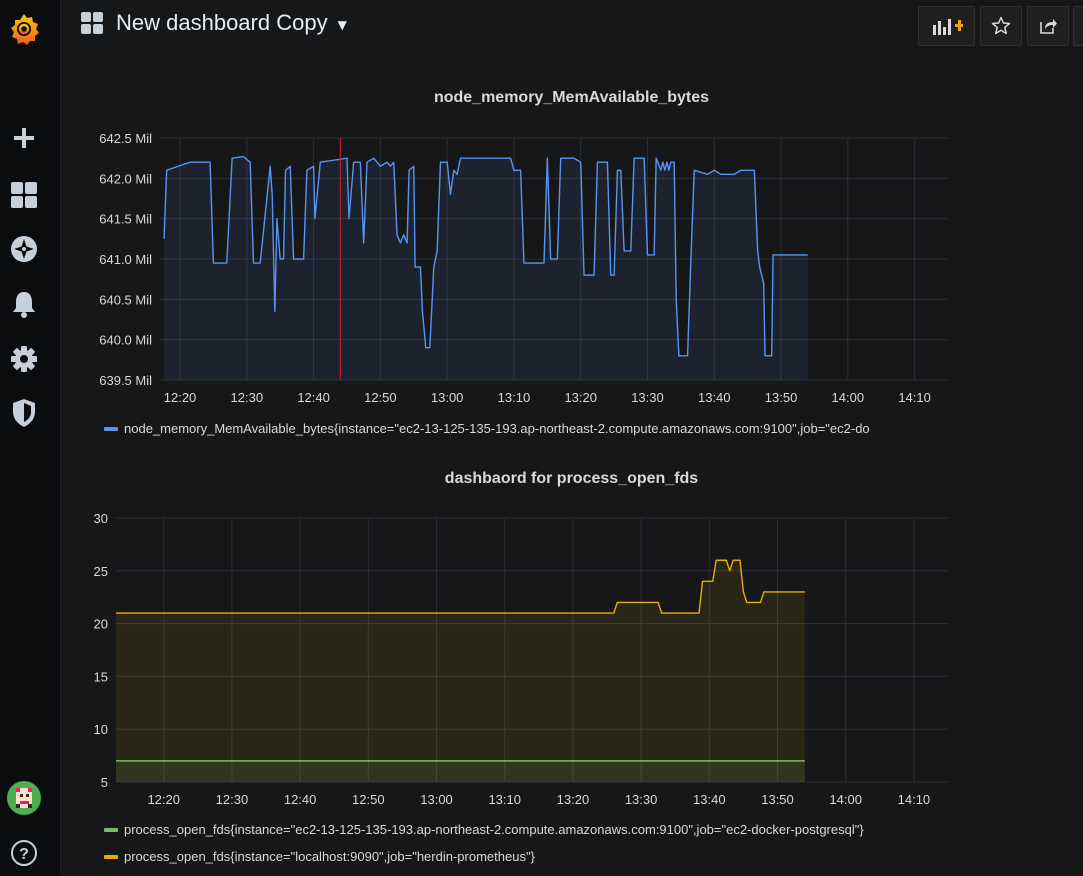  Describe the element at coordinates (125, 138) in the screenshot. I see `y-tick-label: 642.5 Mil` at that location.